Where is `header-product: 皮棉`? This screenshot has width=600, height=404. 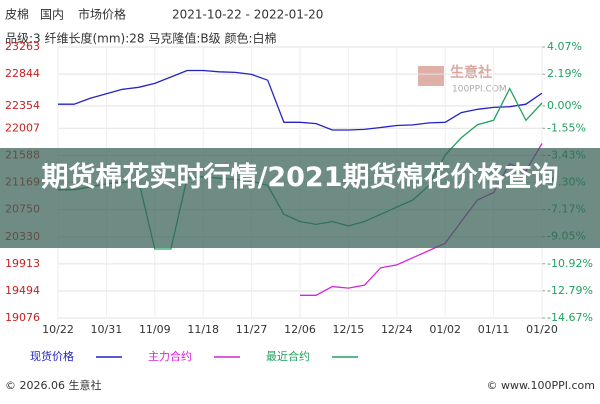 header-product: 皮棉 is located at coordinates (17, 15).